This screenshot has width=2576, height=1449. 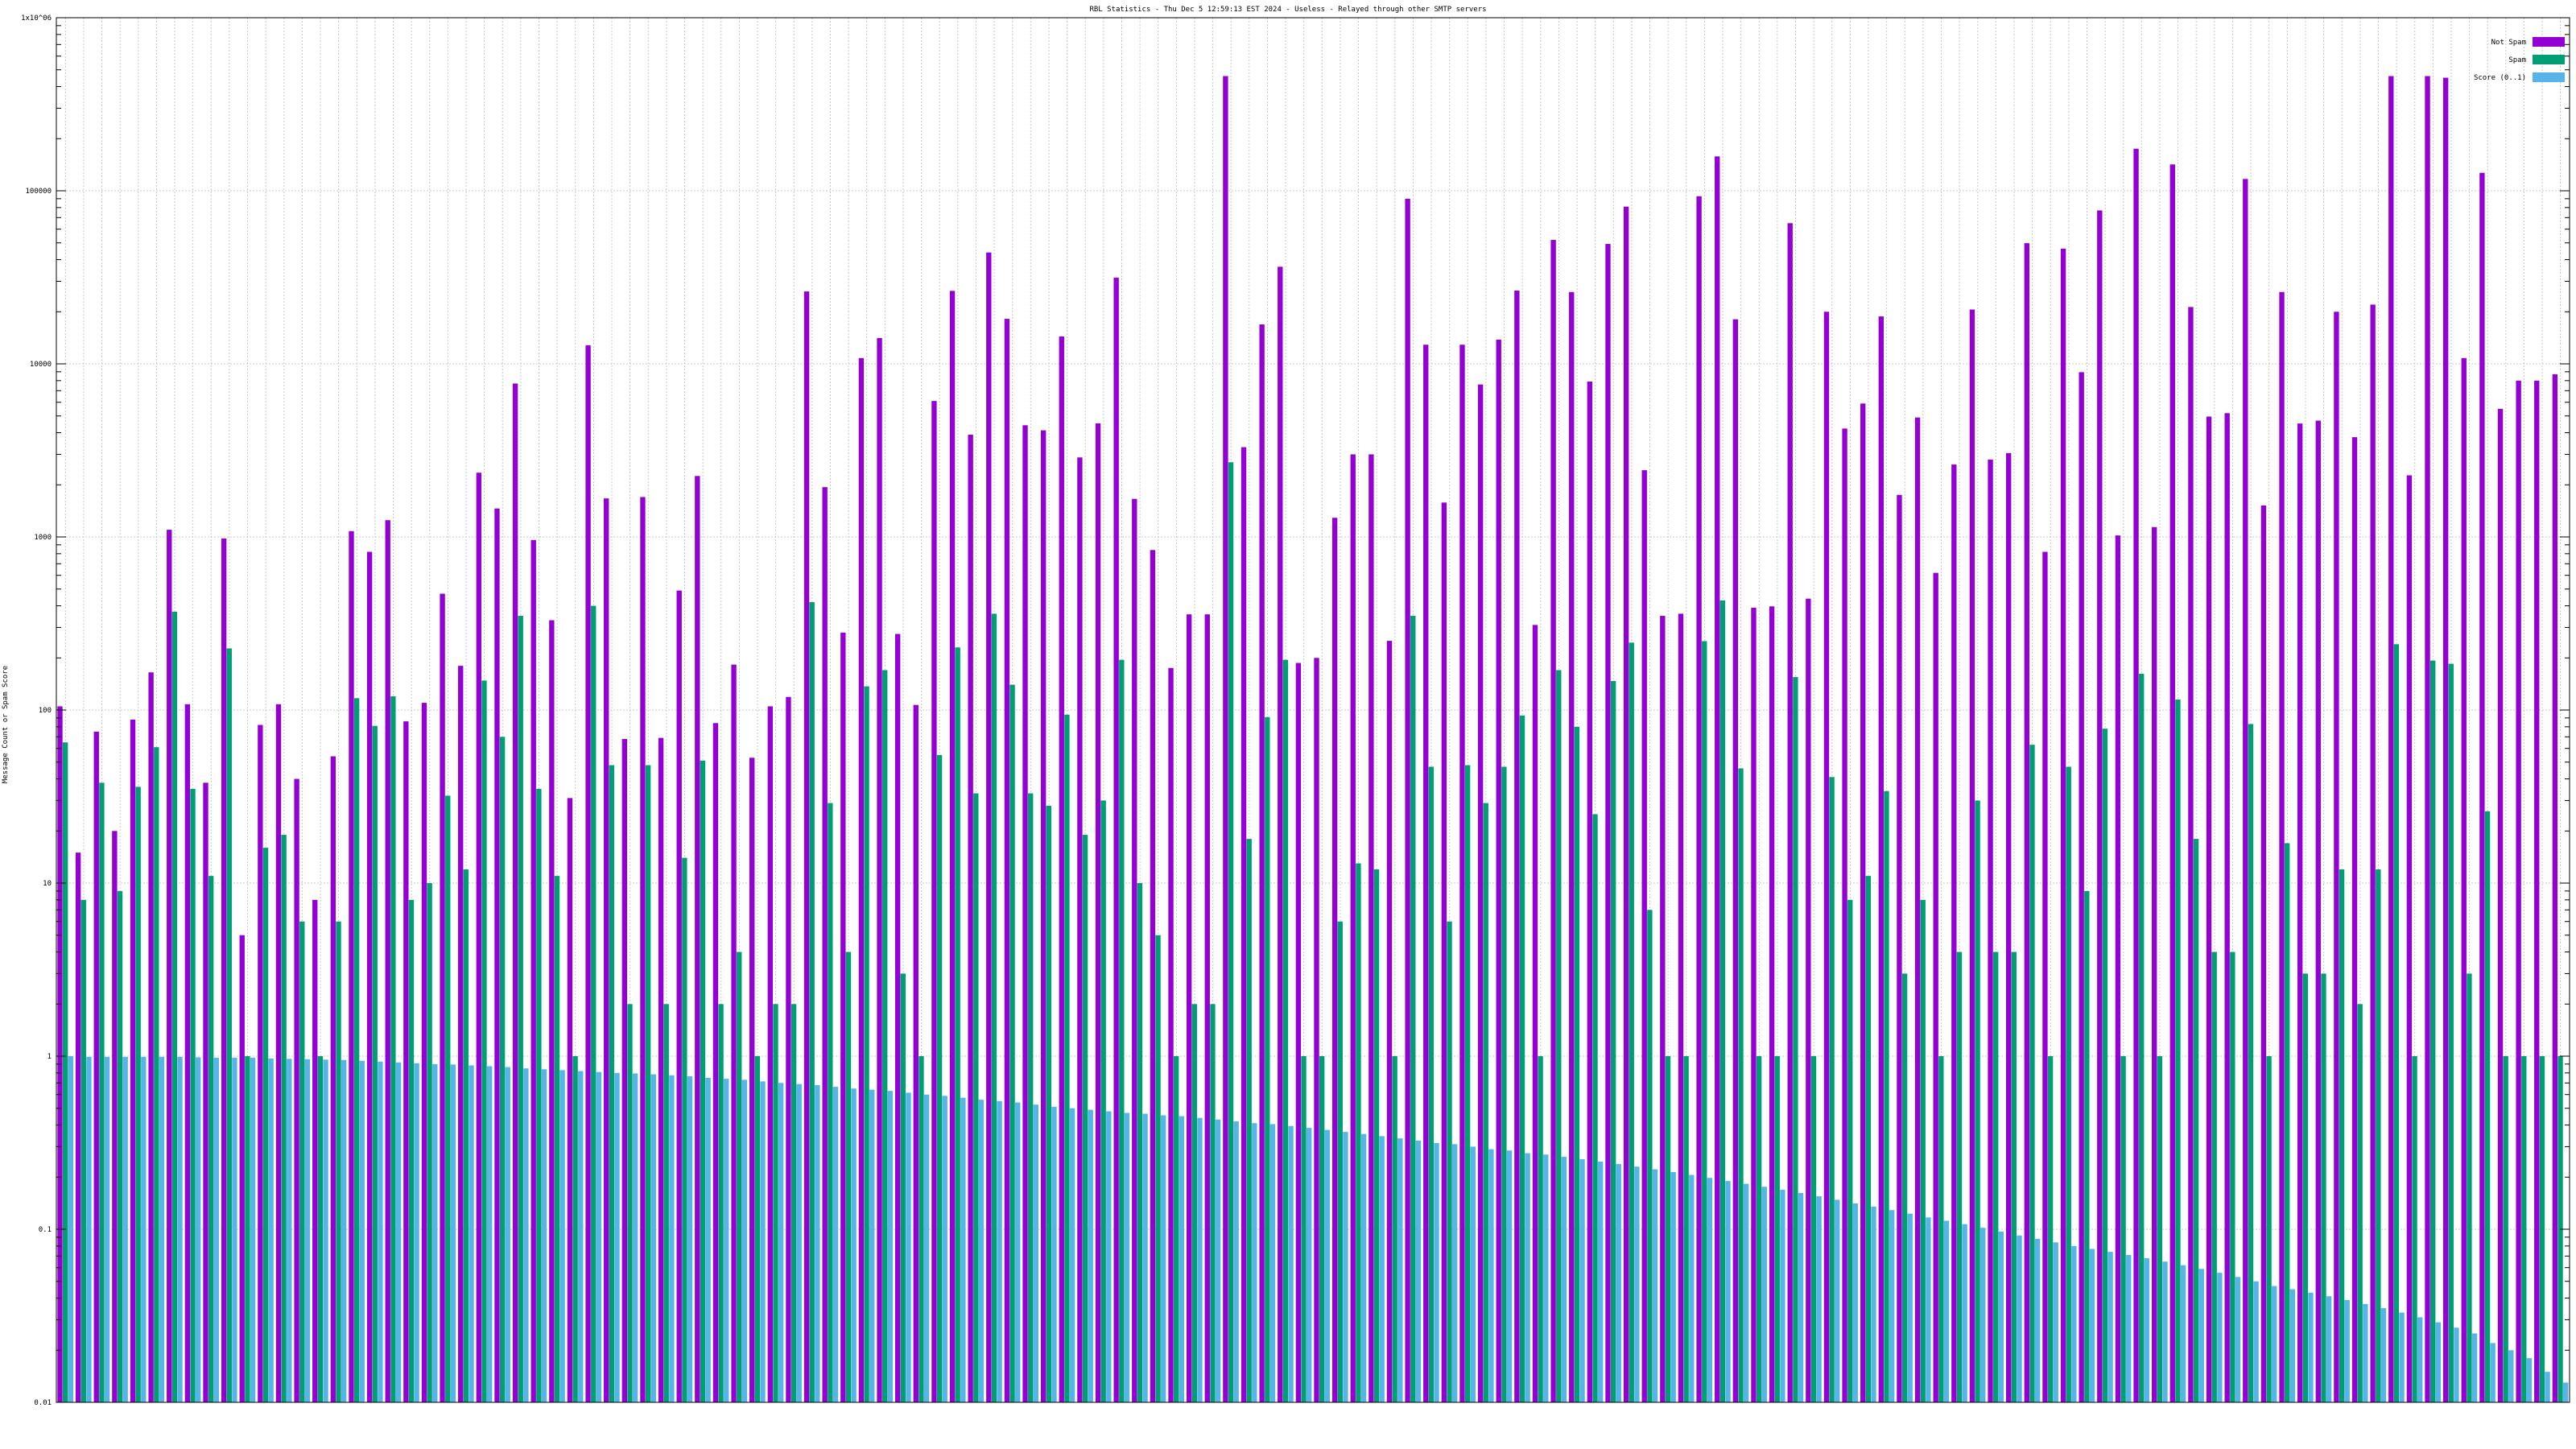 What do you see at coordinates (2519, 59) in the screenshot?
I see `legend: Not Spam Spam Score (0..1)` at bounding box center [2519, 59].